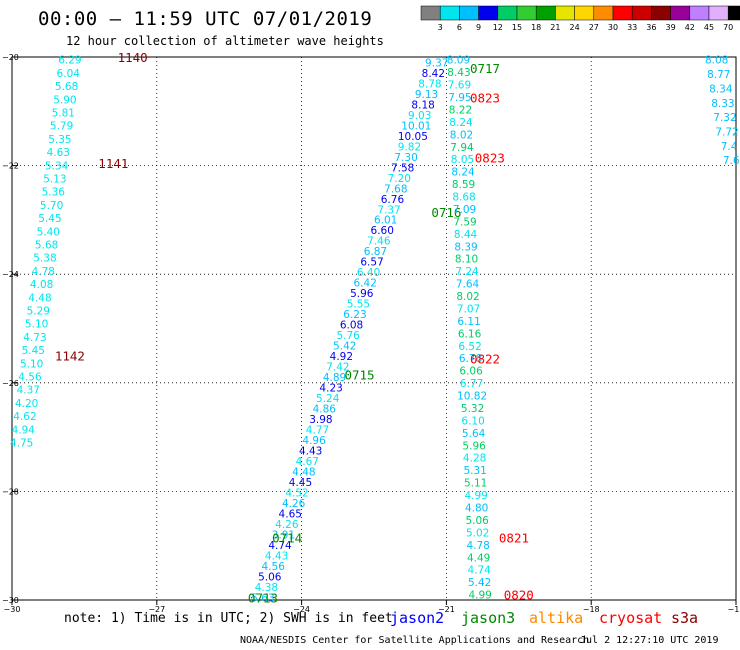 The height and width of the screenshot is (650, 740). What do you see at coordinates (359, 375) in the screenshot?
I see `time-label: 0715` at bounding box center [359, 375].